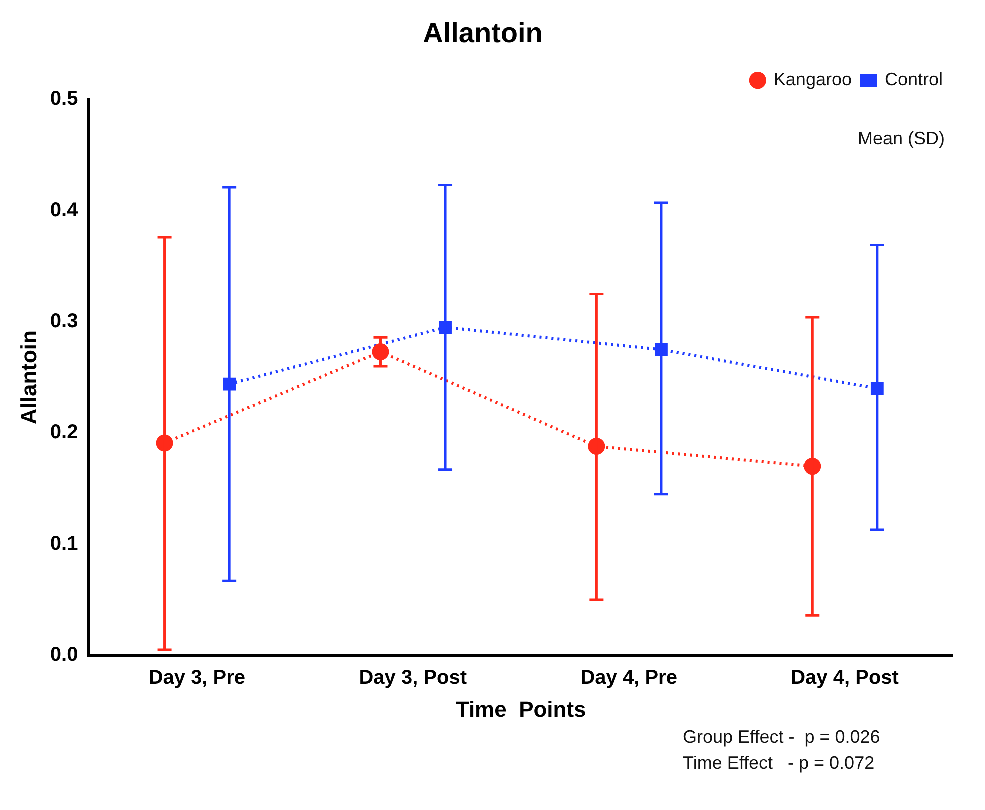 This screenshot has width=985, height=810. What do you see at coordinates (779, 762) in the screenshot?
I see `text: Time Effect - p = 0.072` at bounding box center [779, 762].